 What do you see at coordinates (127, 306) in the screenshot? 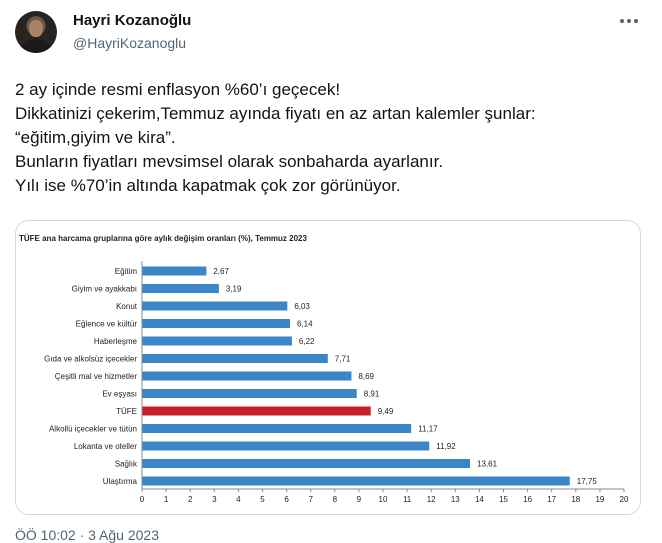
I see `category-label: Konut` at bounding box center [127, 306].